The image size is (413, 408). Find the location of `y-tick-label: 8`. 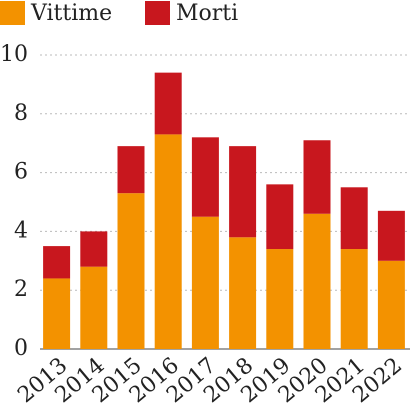

y-tick-label: 8 is located at coordinates (21, 113).